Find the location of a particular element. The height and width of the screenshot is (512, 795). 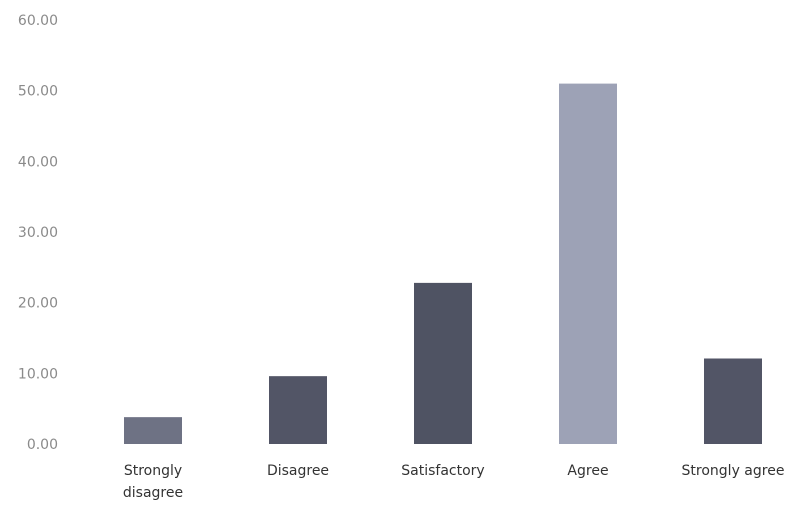

x-tick-label: Strongly is located at coordinates (153, 471).